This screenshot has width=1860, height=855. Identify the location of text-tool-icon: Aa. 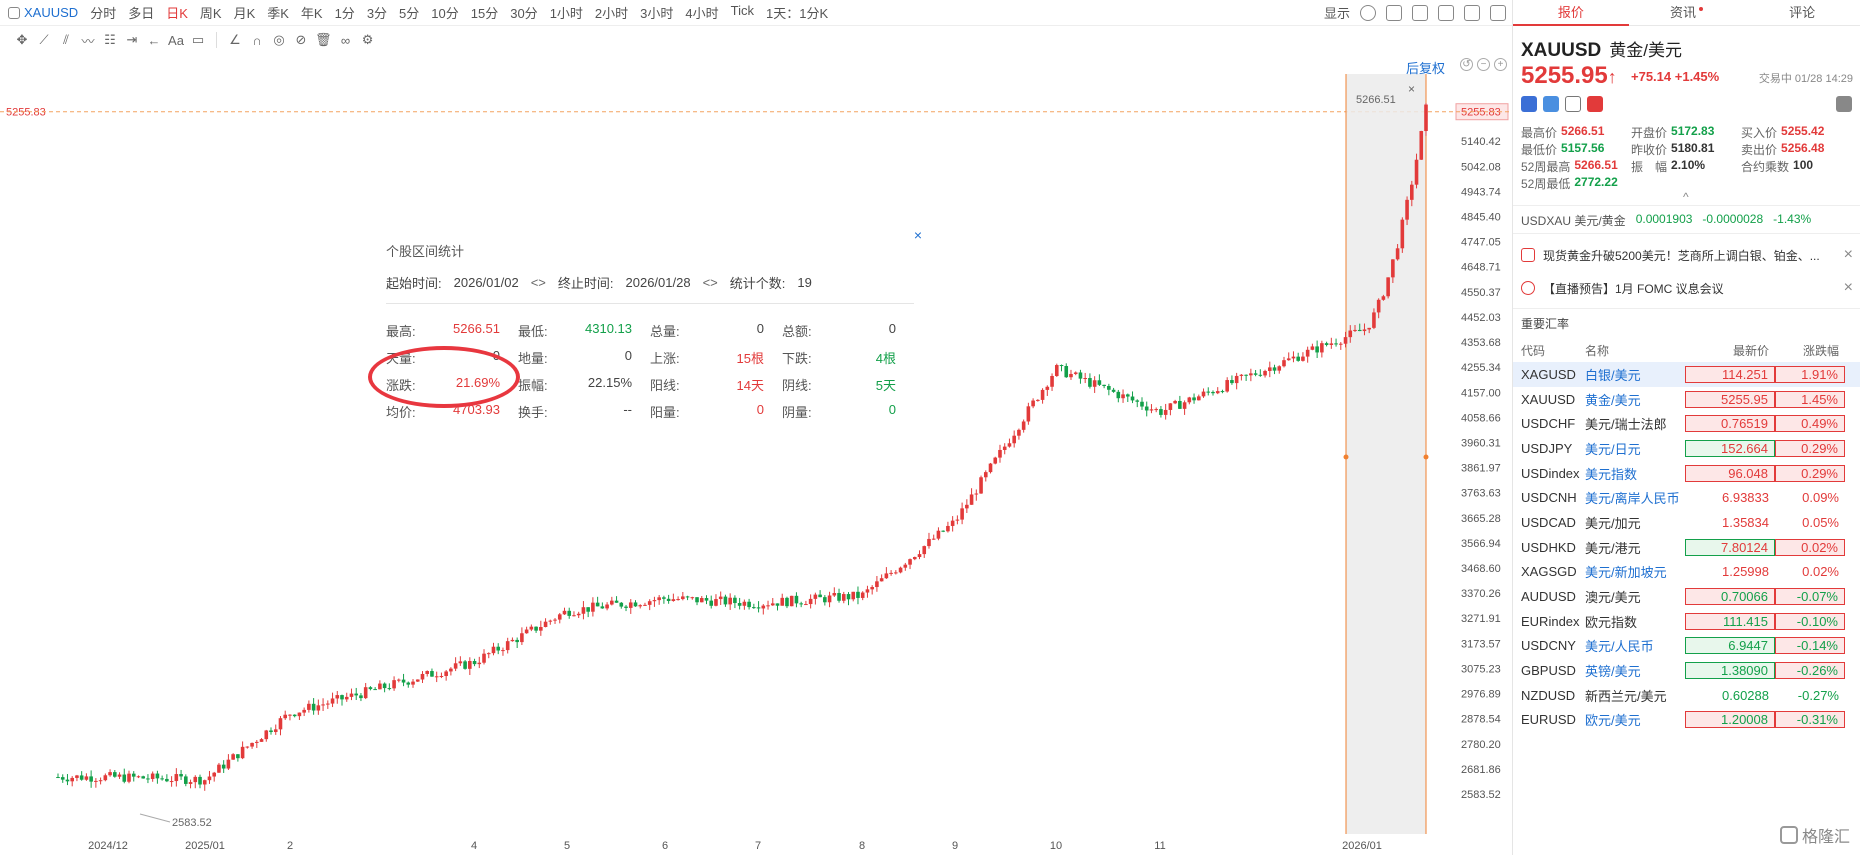
(176, 40).